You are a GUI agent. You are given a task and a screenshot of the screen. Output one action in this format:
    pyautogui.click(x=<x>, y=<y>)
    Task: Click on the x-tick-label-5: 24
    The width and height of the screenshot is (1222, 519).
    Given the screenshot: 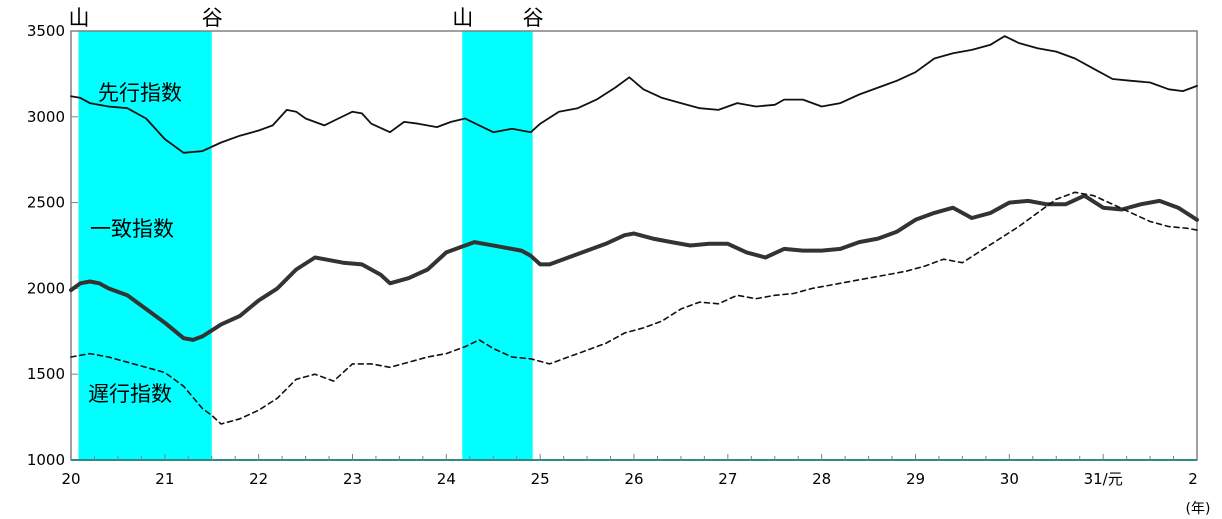 What is the action you would take?
    pyautogui.click(x=446, y=479)
    